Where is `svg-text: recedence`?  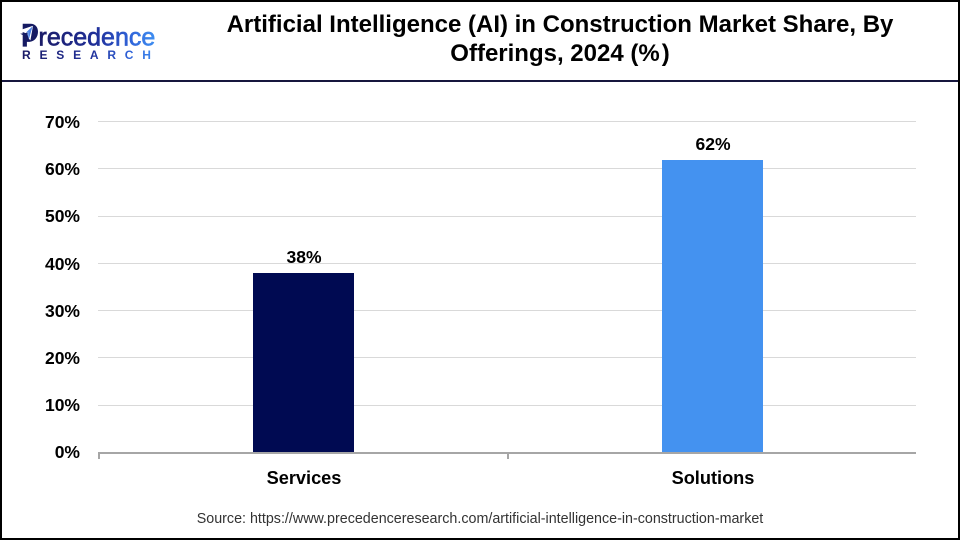 svg-text: recedence is located at coordinates (97, 38).